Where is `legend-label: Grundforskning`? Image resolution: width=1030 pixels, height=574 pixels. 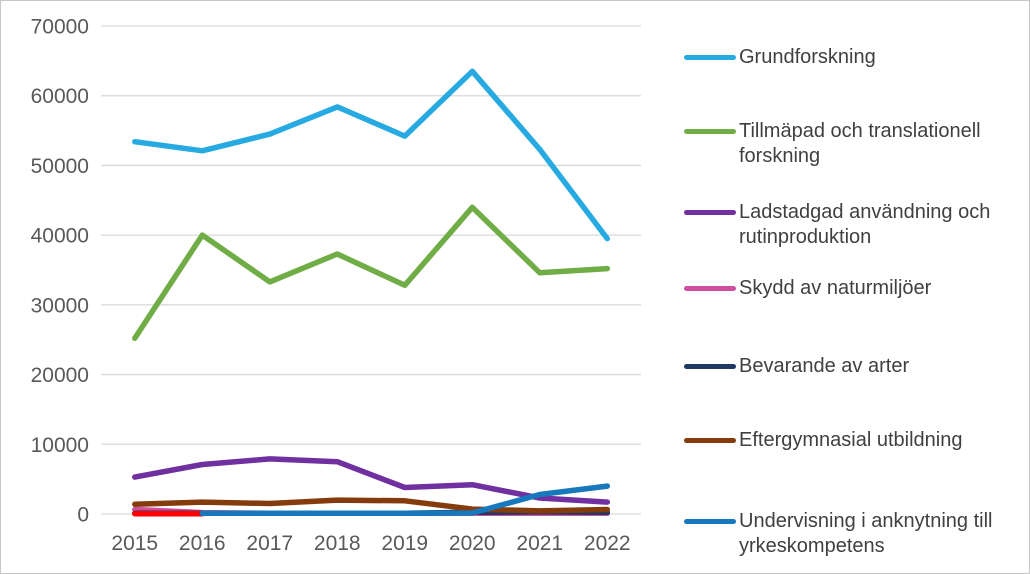
legend-label: Grundforskning is located at coordinates (807, 57).